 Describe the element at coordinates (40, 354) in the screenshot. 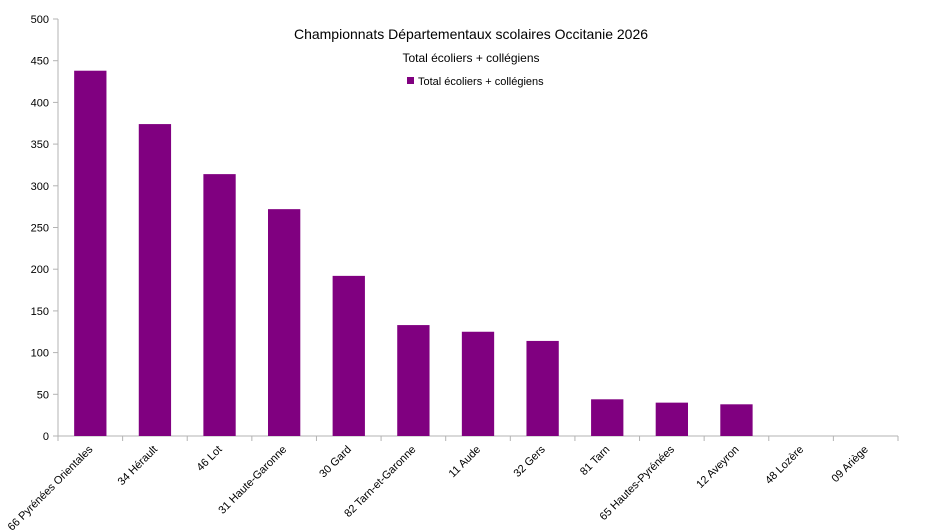

I see `y-tick-label: 100` at that location.